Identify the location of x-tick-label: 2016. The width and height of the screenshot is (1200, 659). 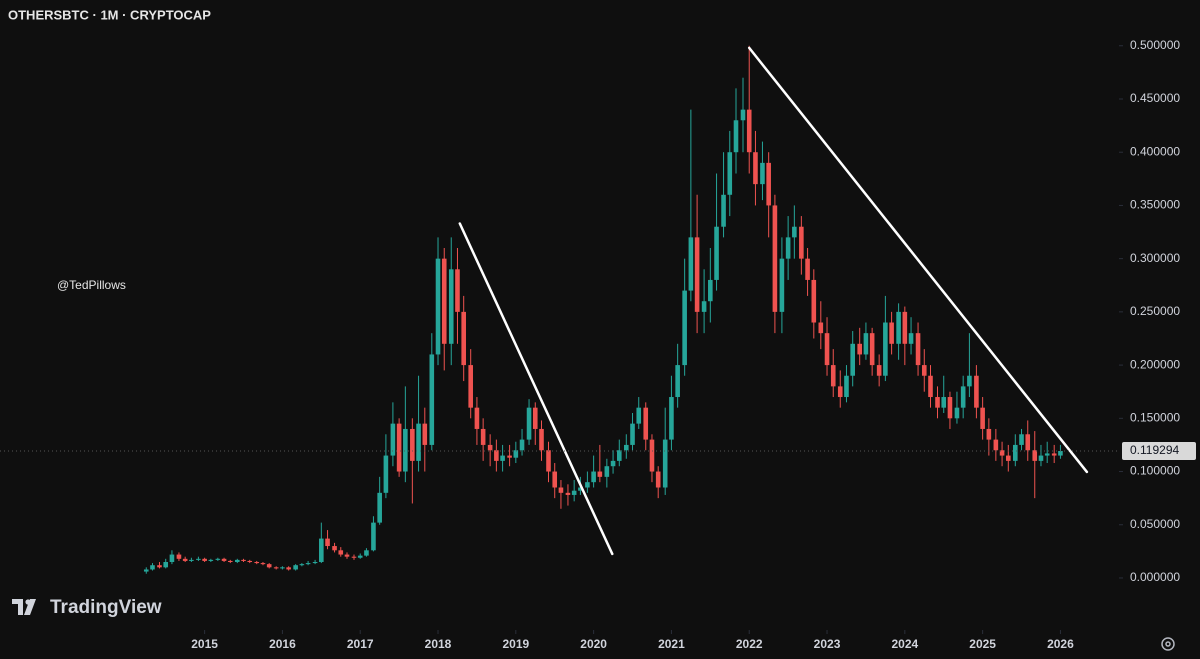
(282, 644).